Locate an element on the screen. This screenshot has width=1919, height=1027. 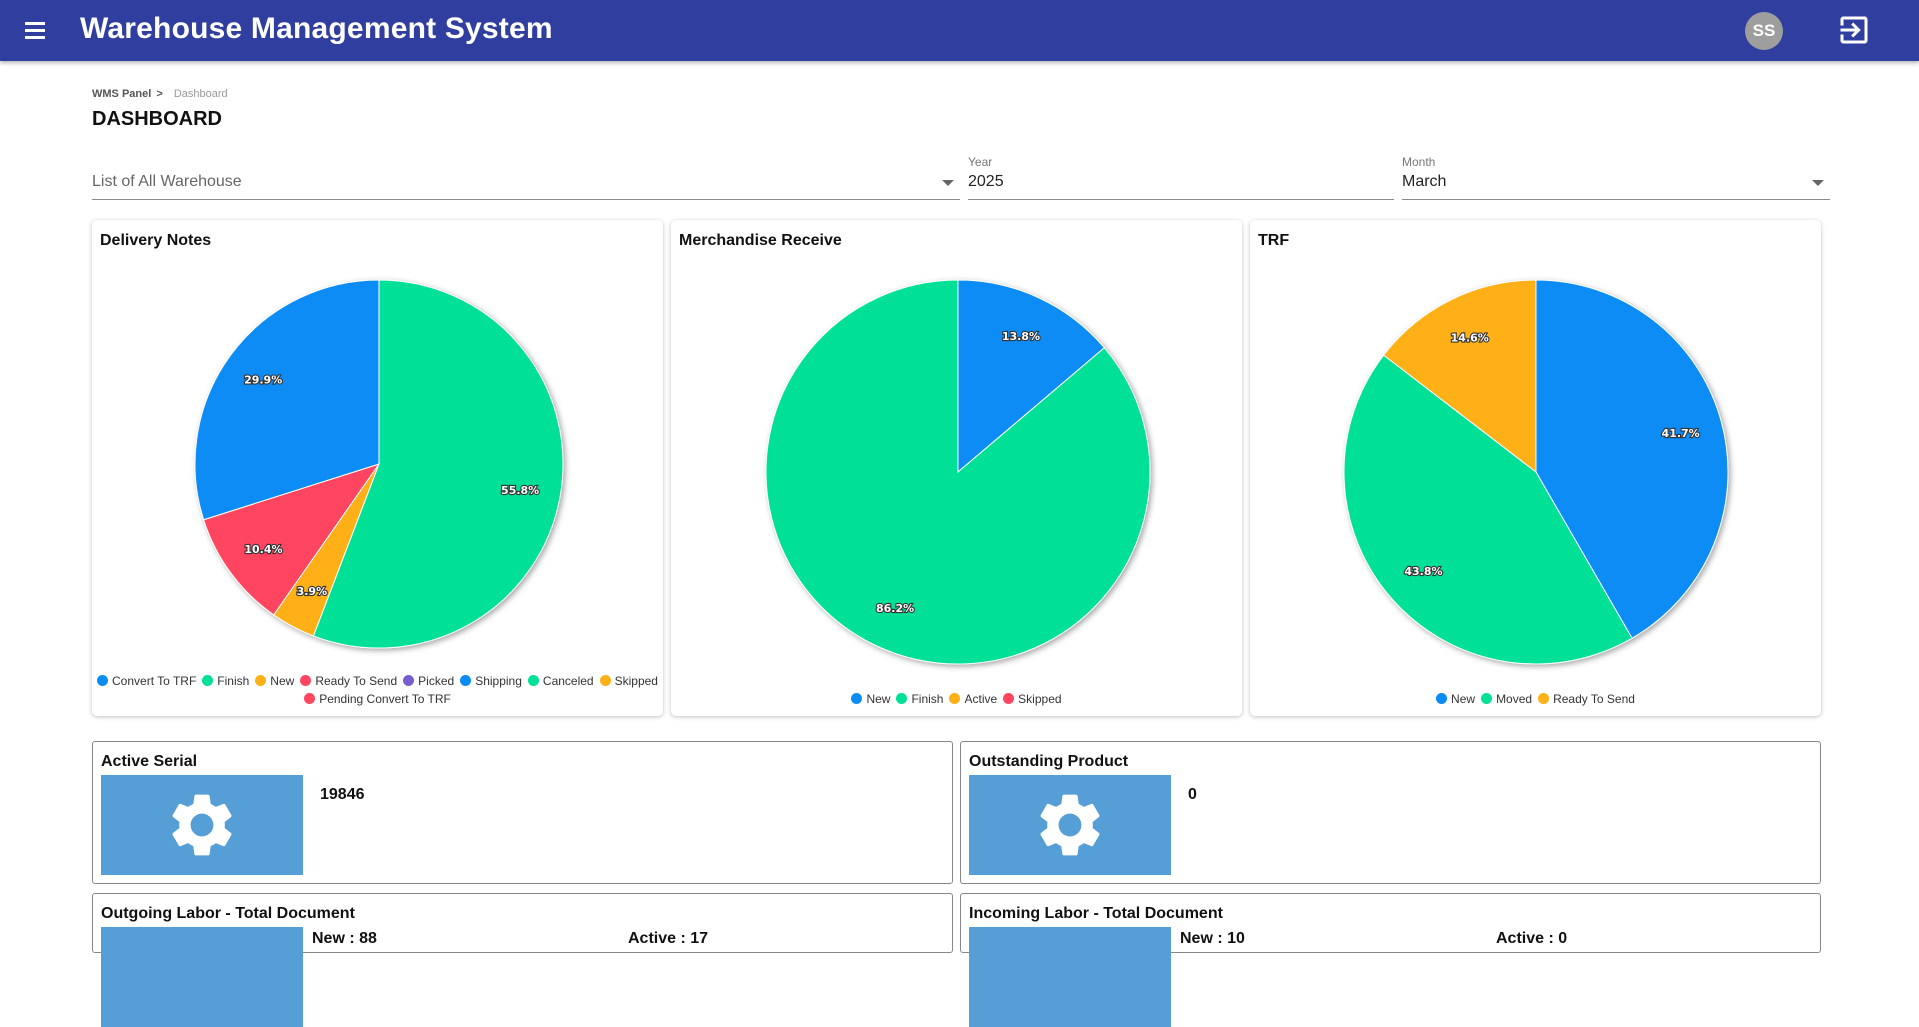
pie-data-label-ready-to-send: 10.4% is located at coordinates (263, 549).